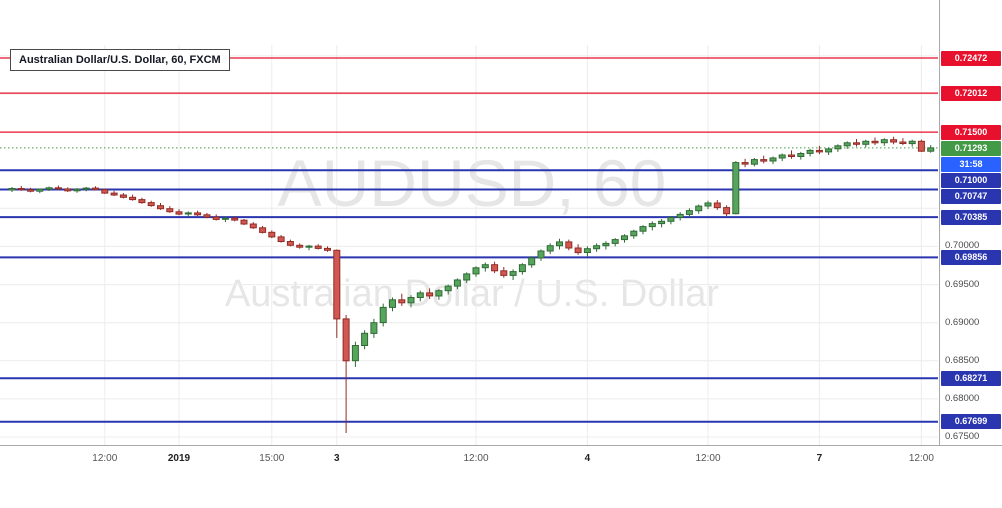  What do you see at coordinates (962, 284) in the screenshot?
I see `price-label: 0.69500` at bounding box center [962, 284].